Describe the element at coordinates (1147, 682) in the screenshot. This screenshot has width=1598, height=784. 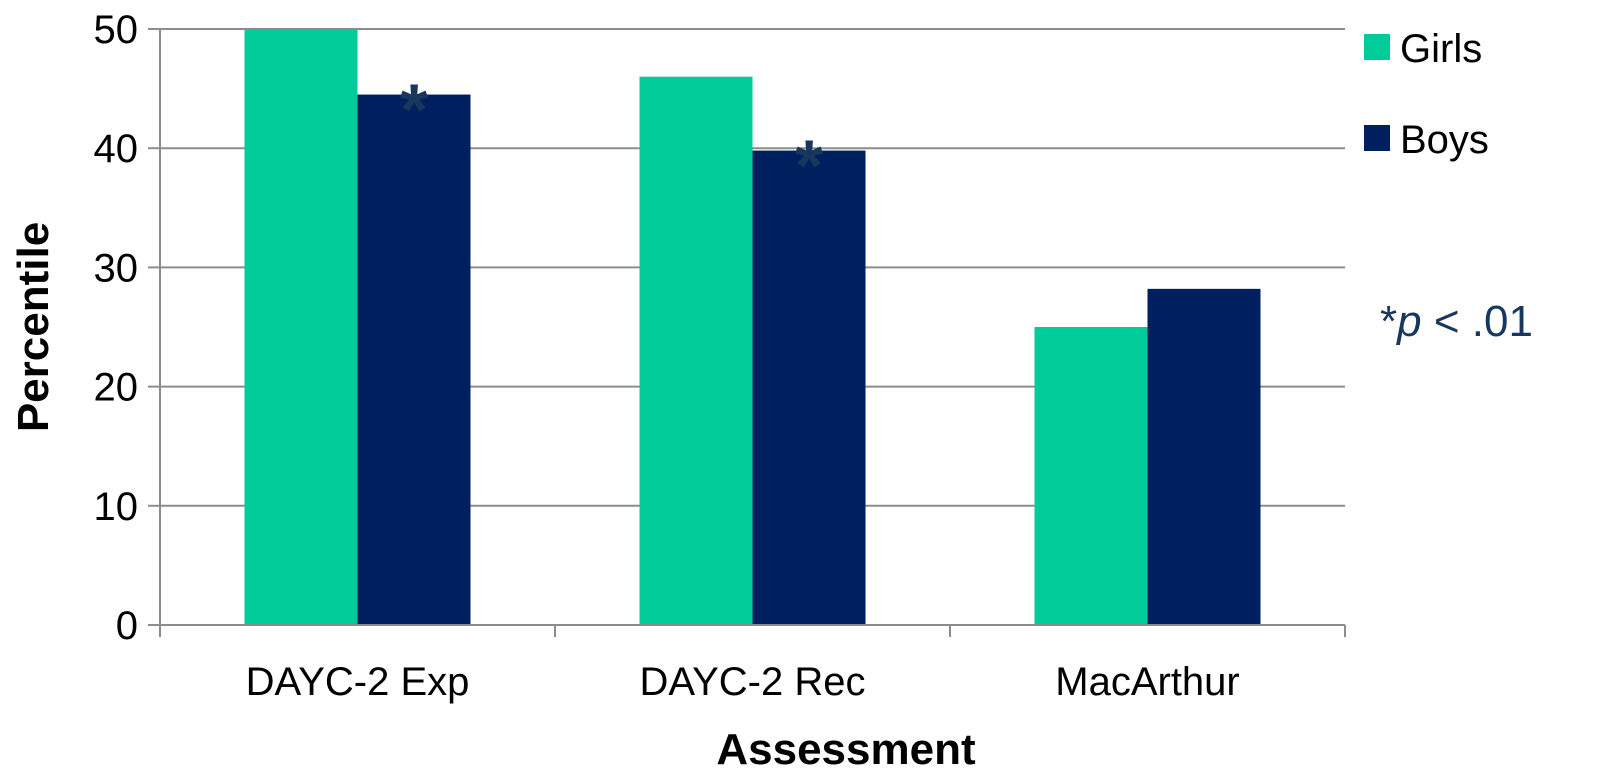
I see `x-tick-label-2: MacArthur` at that location.